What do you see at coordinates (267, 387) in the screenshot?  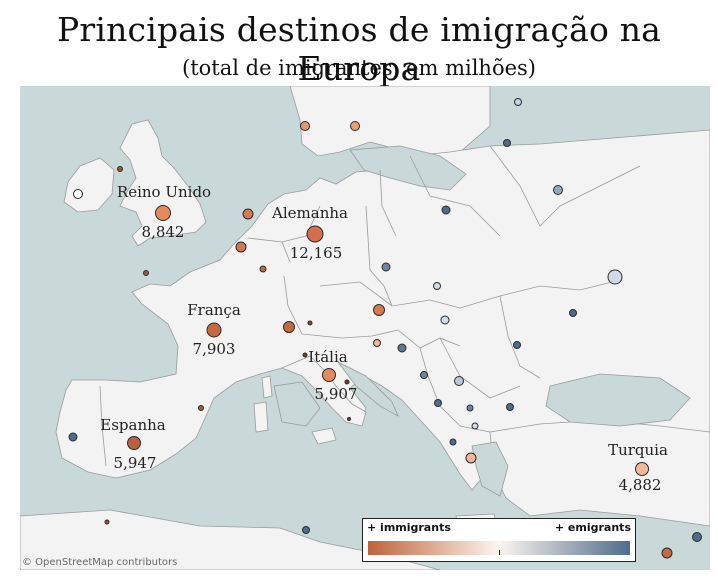 I see `land-corsica` at bounding box center [267, 387].